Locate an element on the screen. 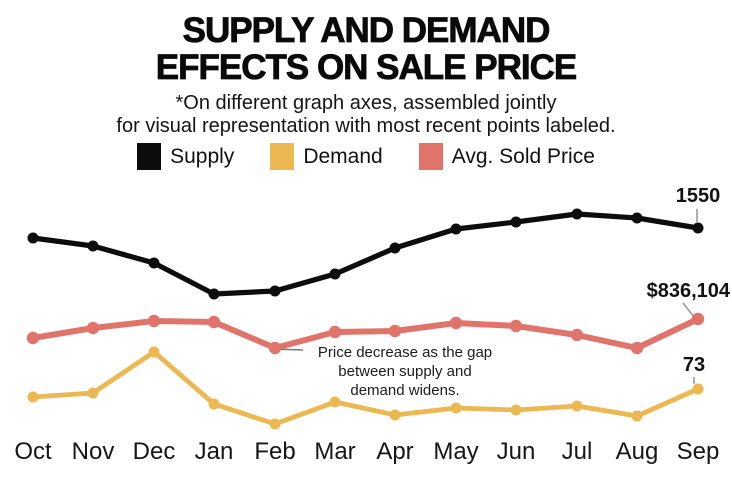 The height and width of the screenshot is (490, 732). x-axis-label-jun: Jun is located at coordinates (516, 451).